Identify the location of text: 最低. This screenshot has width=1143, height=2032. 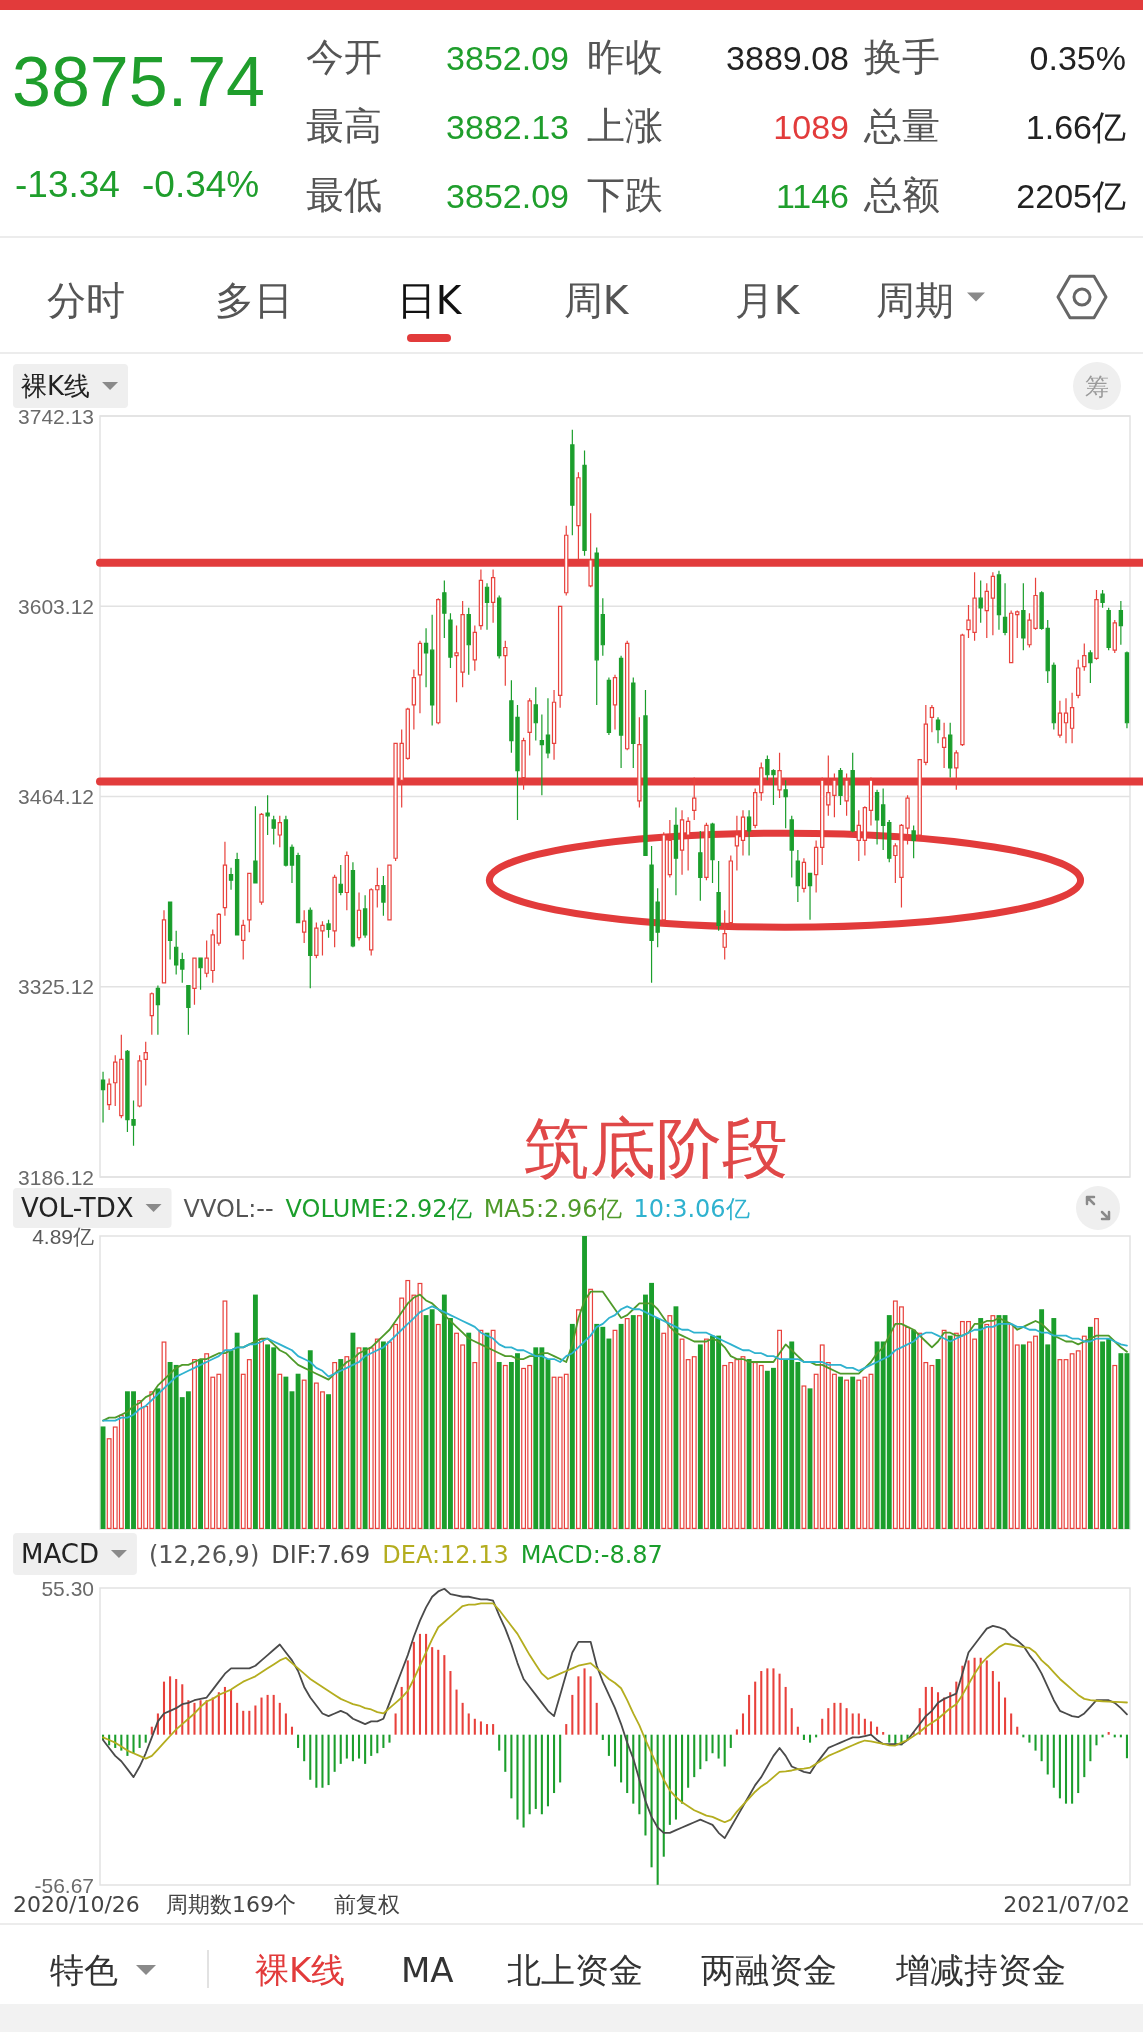
(344, 195).